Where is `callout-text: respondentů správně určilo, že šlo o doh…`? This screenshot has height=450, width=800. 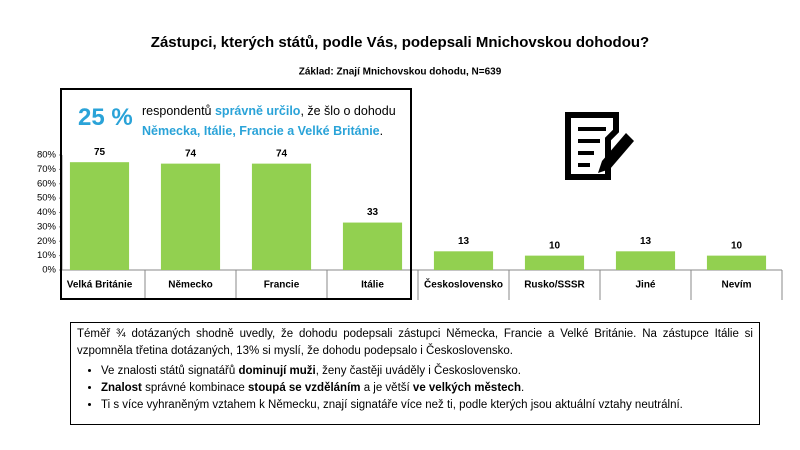
callout-text: respondentů správně určilo, že šlo o doh… is located at coordinates (269, 121).